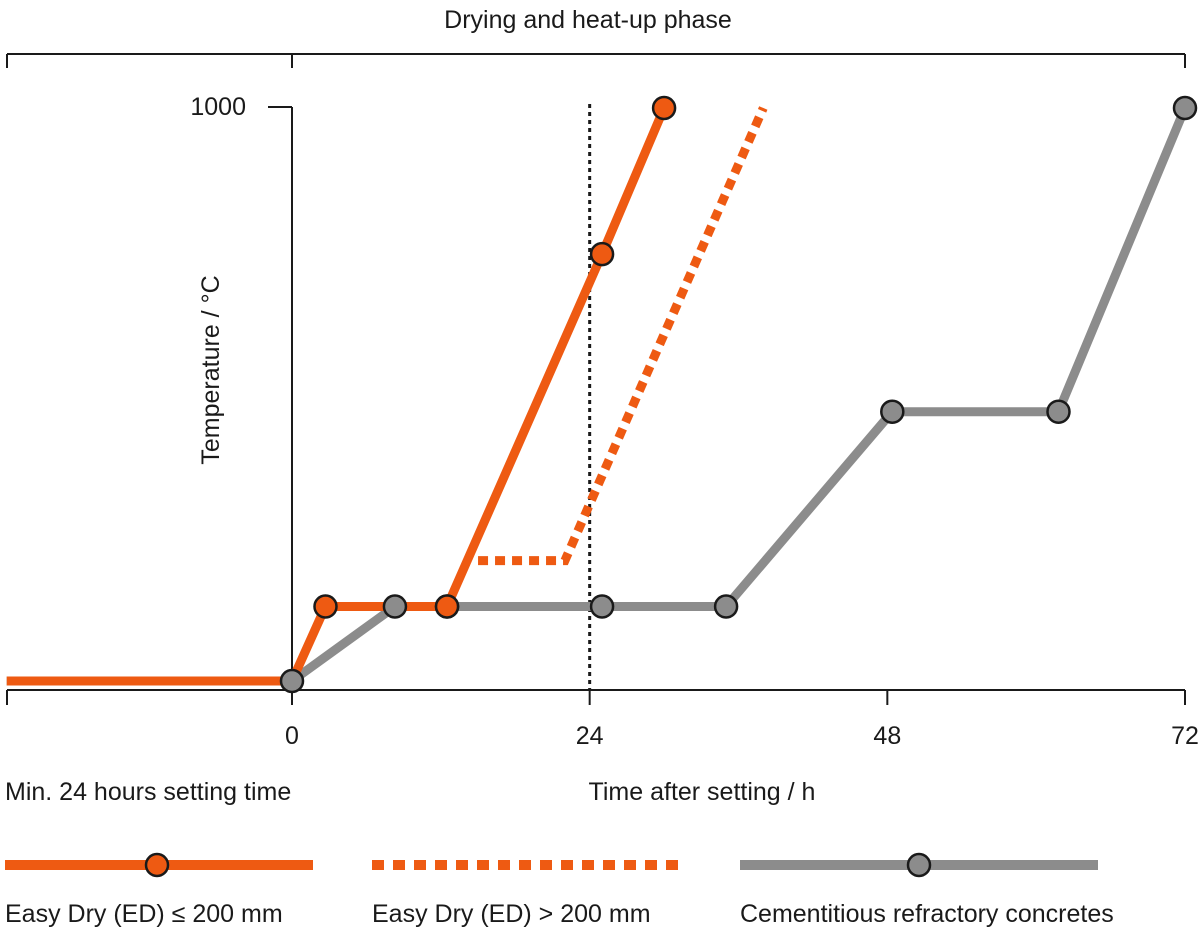 This screenshot has height=928, width=1200. I want to click on setting-label: Min. 24 hours setting time, so click(148, 792).